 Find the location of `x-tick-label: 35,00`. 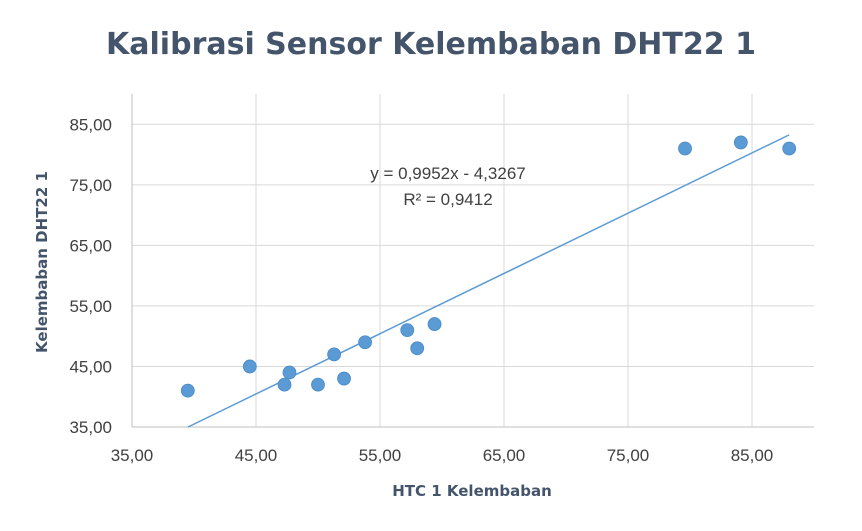

x-tick-label: 35,00 is located at coordinates (132, 455).